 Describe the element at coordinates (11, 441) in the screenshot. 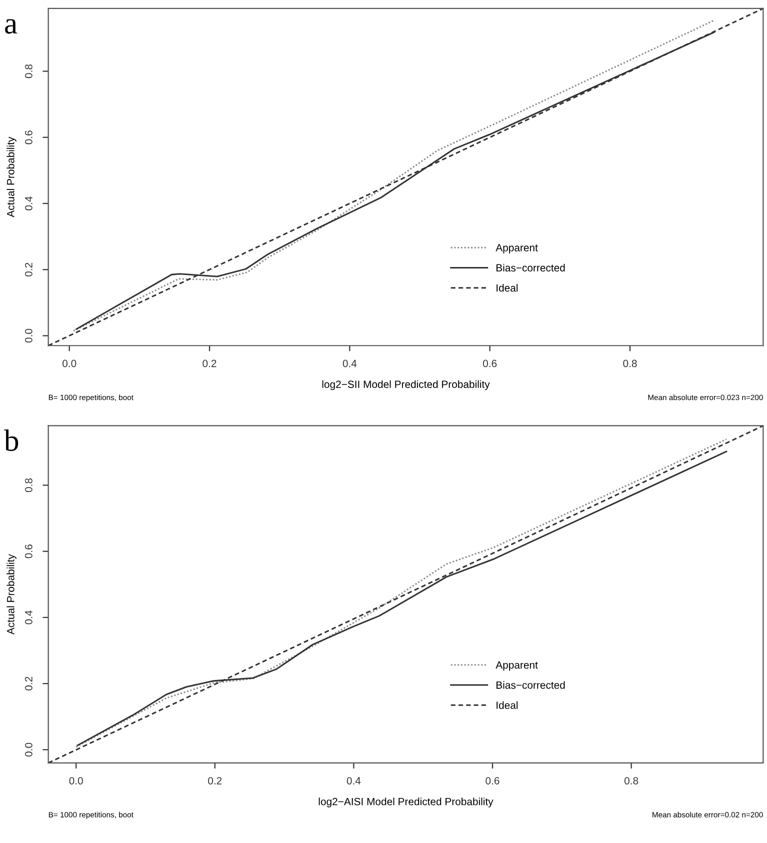

I see `chart-title: b` at that location.